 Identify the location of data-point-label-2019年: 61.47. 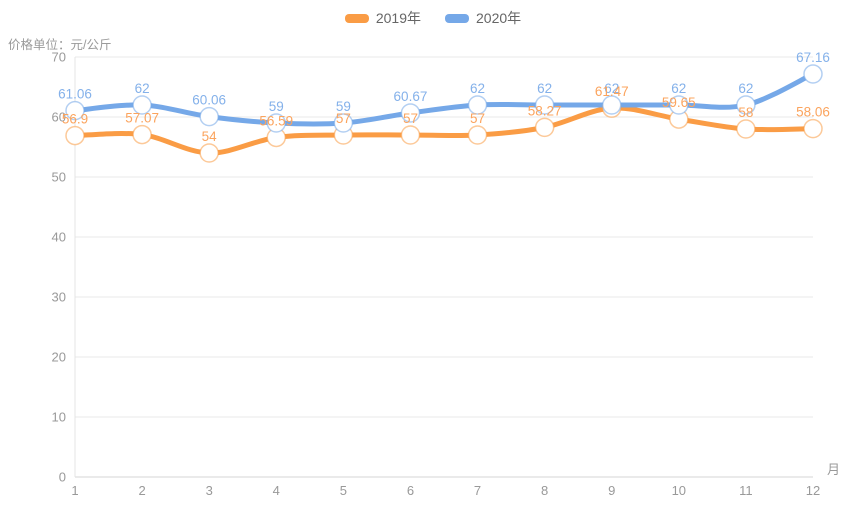
(612, 91).